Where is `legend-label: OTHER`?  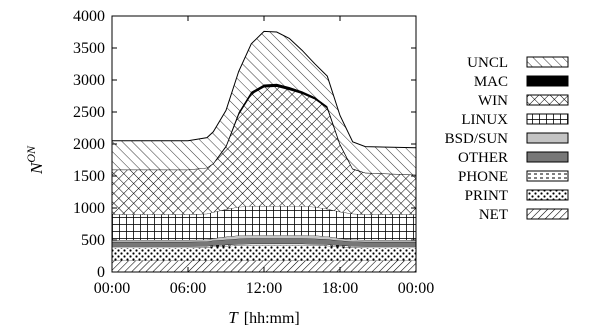
legend-label: OTHER is located at coordinates (483, 158).